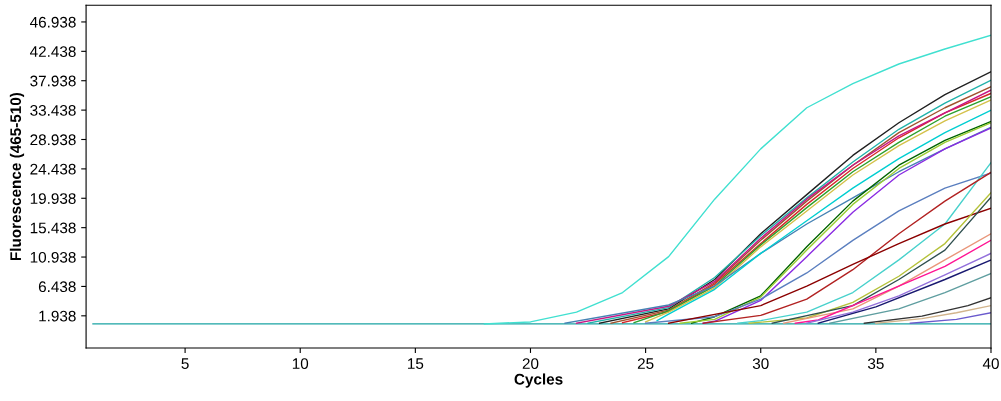 The width and height of the screenshot is (1001, 401). Describe the element at coordinates (53, 140) in the screenshot. I see `y-tick-label: 28.938` at that location.